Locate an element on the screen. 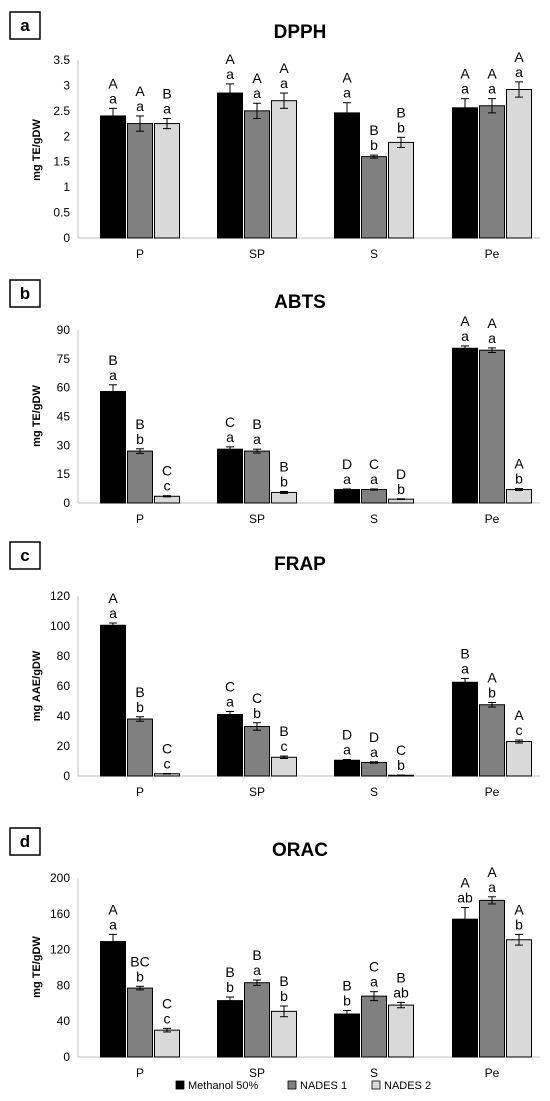  y-tick-label: 200 is located at coordinates (60, 878).